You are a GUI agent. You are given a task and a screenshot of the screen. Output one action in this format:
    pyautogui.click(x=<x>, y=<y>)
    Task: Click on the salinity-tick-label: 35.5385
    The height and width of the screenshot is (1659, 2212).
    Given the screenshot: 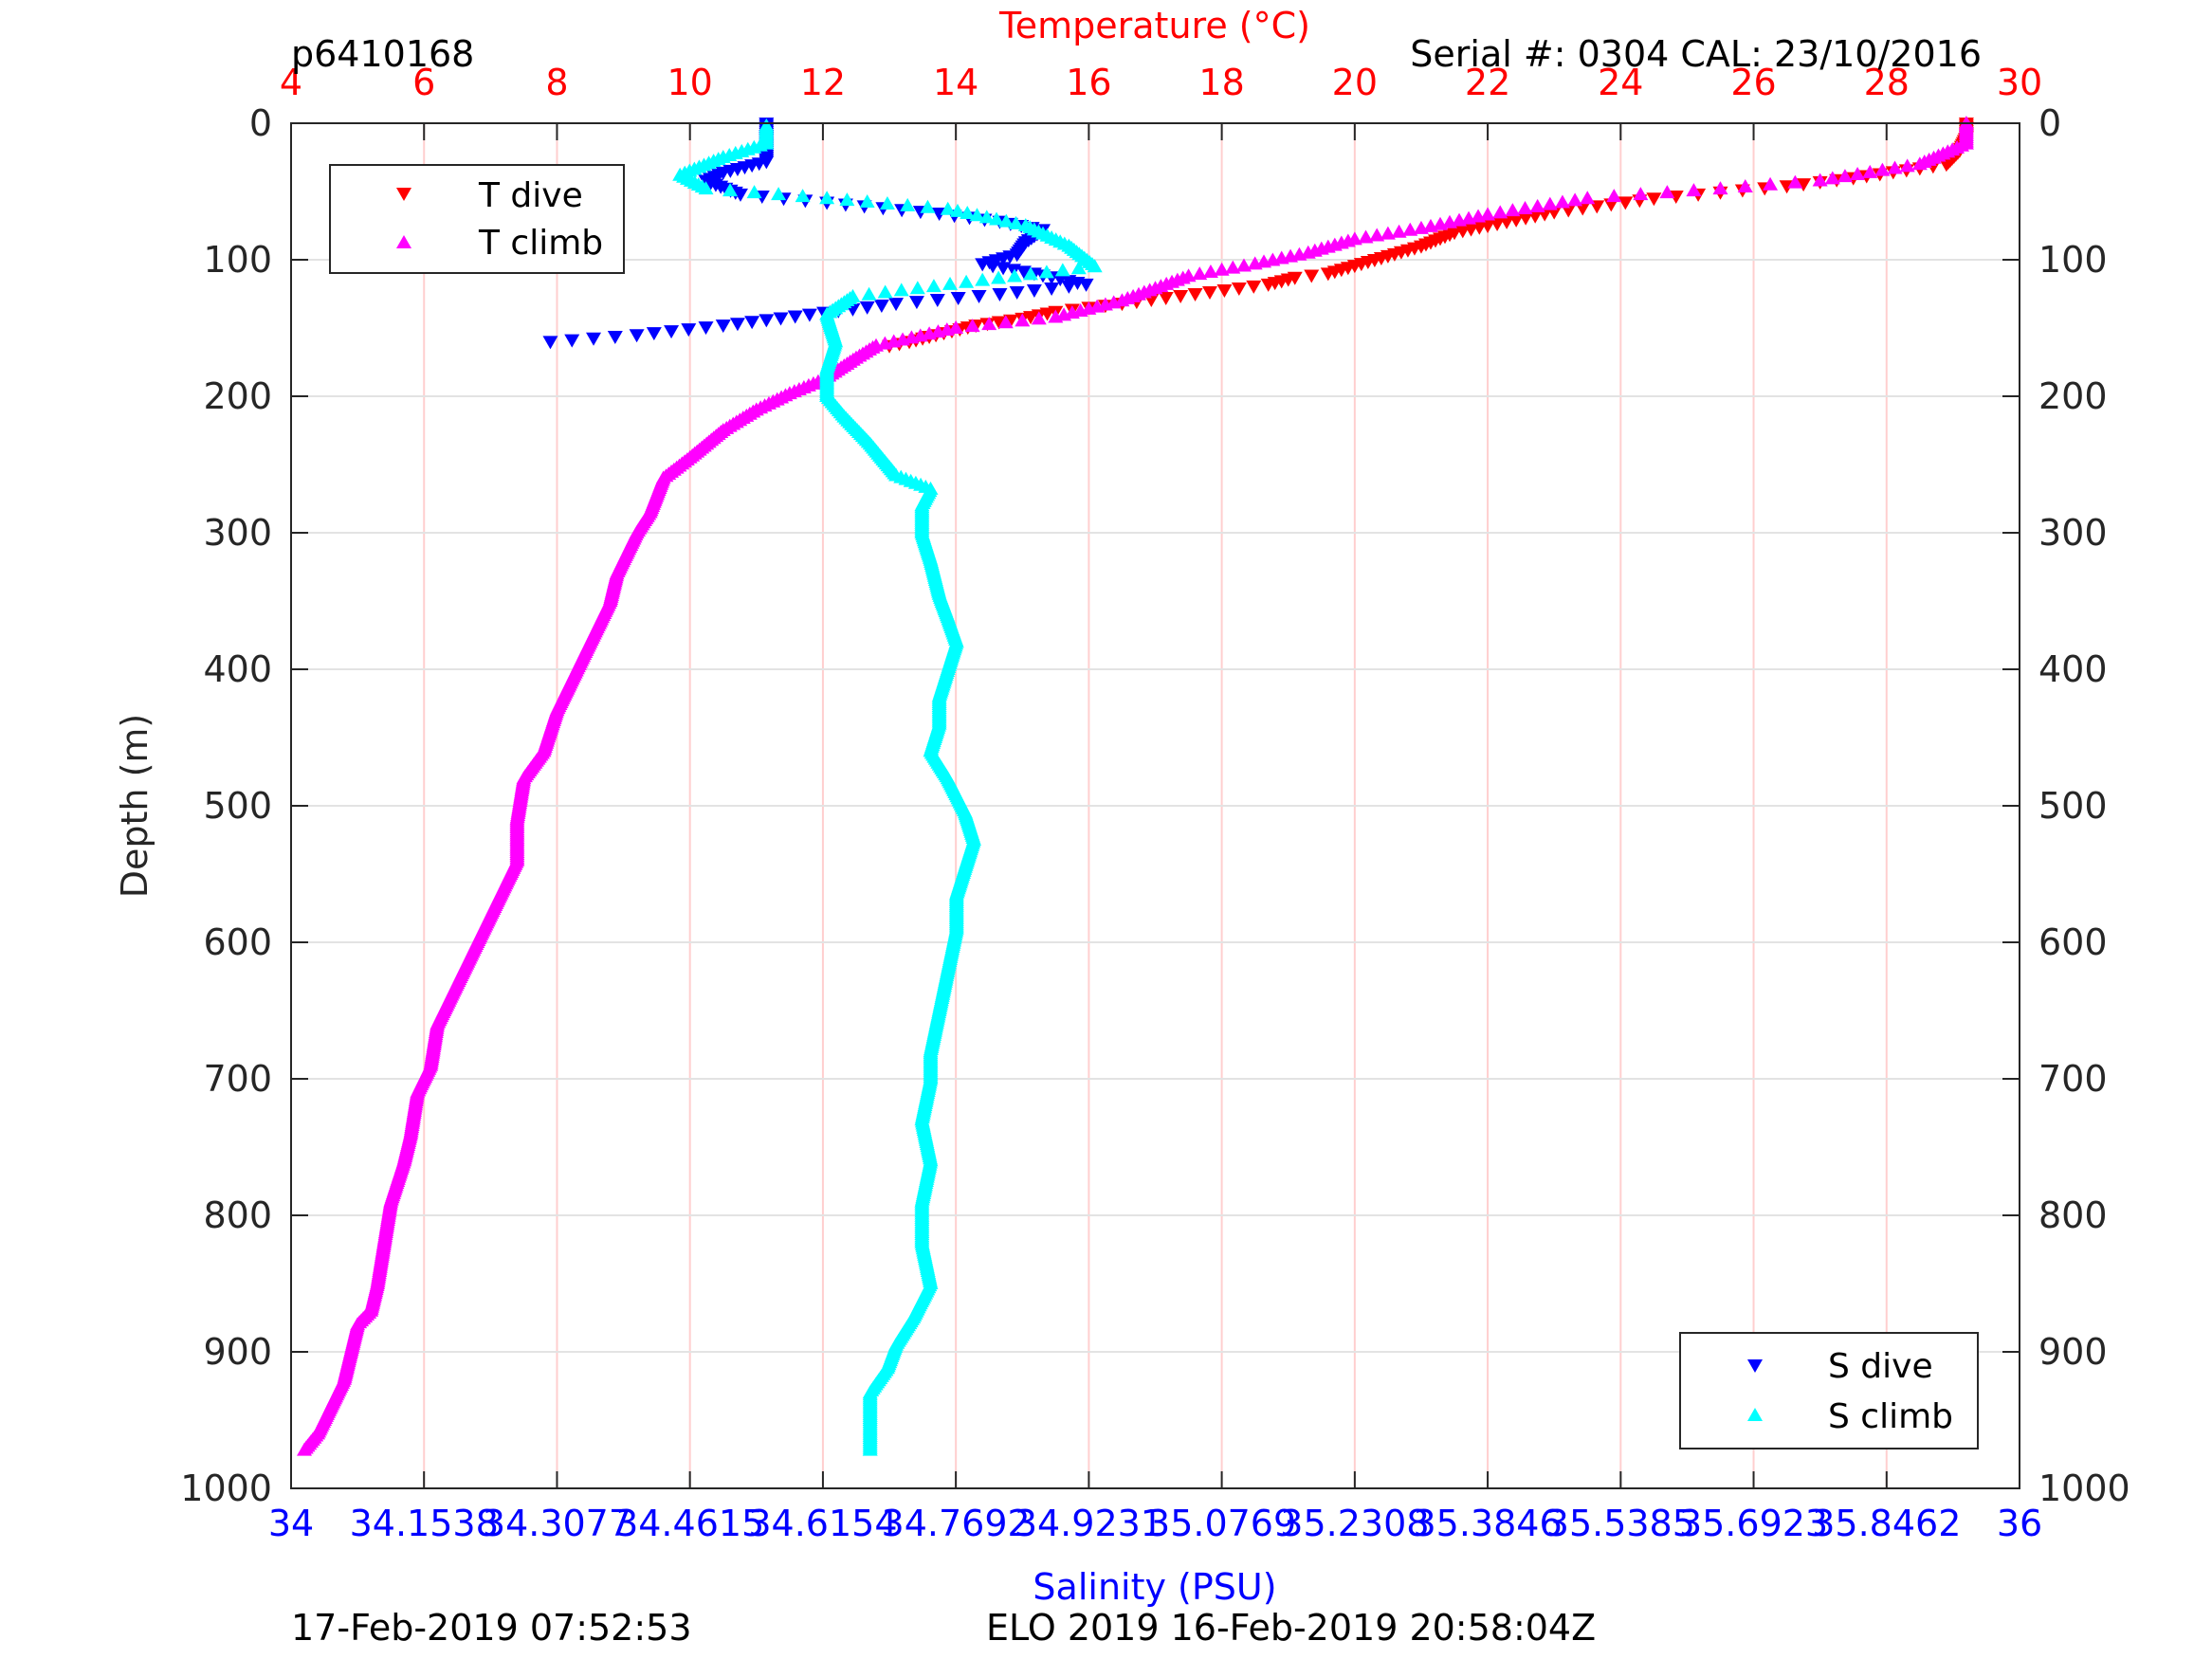 What is the action you would take?
    pyautogui.click(x=1620, y=1523)
    